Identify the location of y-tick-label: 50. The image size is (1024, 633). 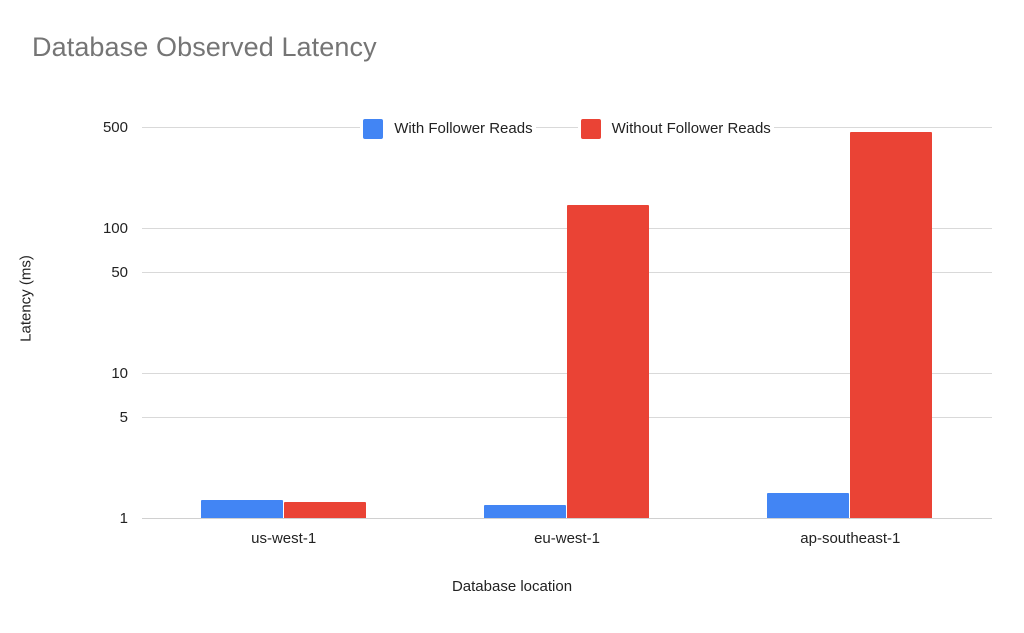
(119, 272).